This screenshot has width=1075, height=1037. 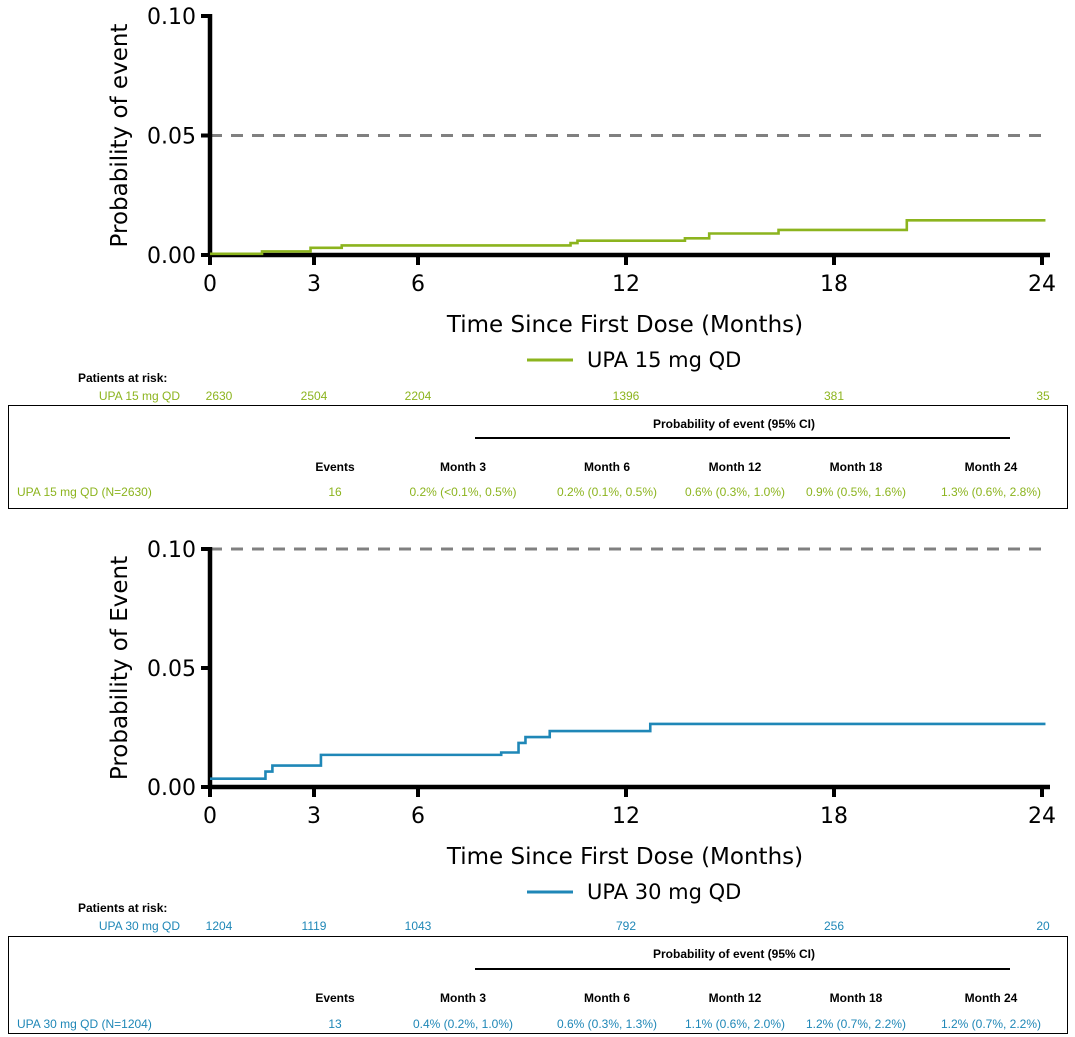 I want to click on ci-table-cell: 0.6% (0.3%, 1.0%), so click(x=735, y=492).